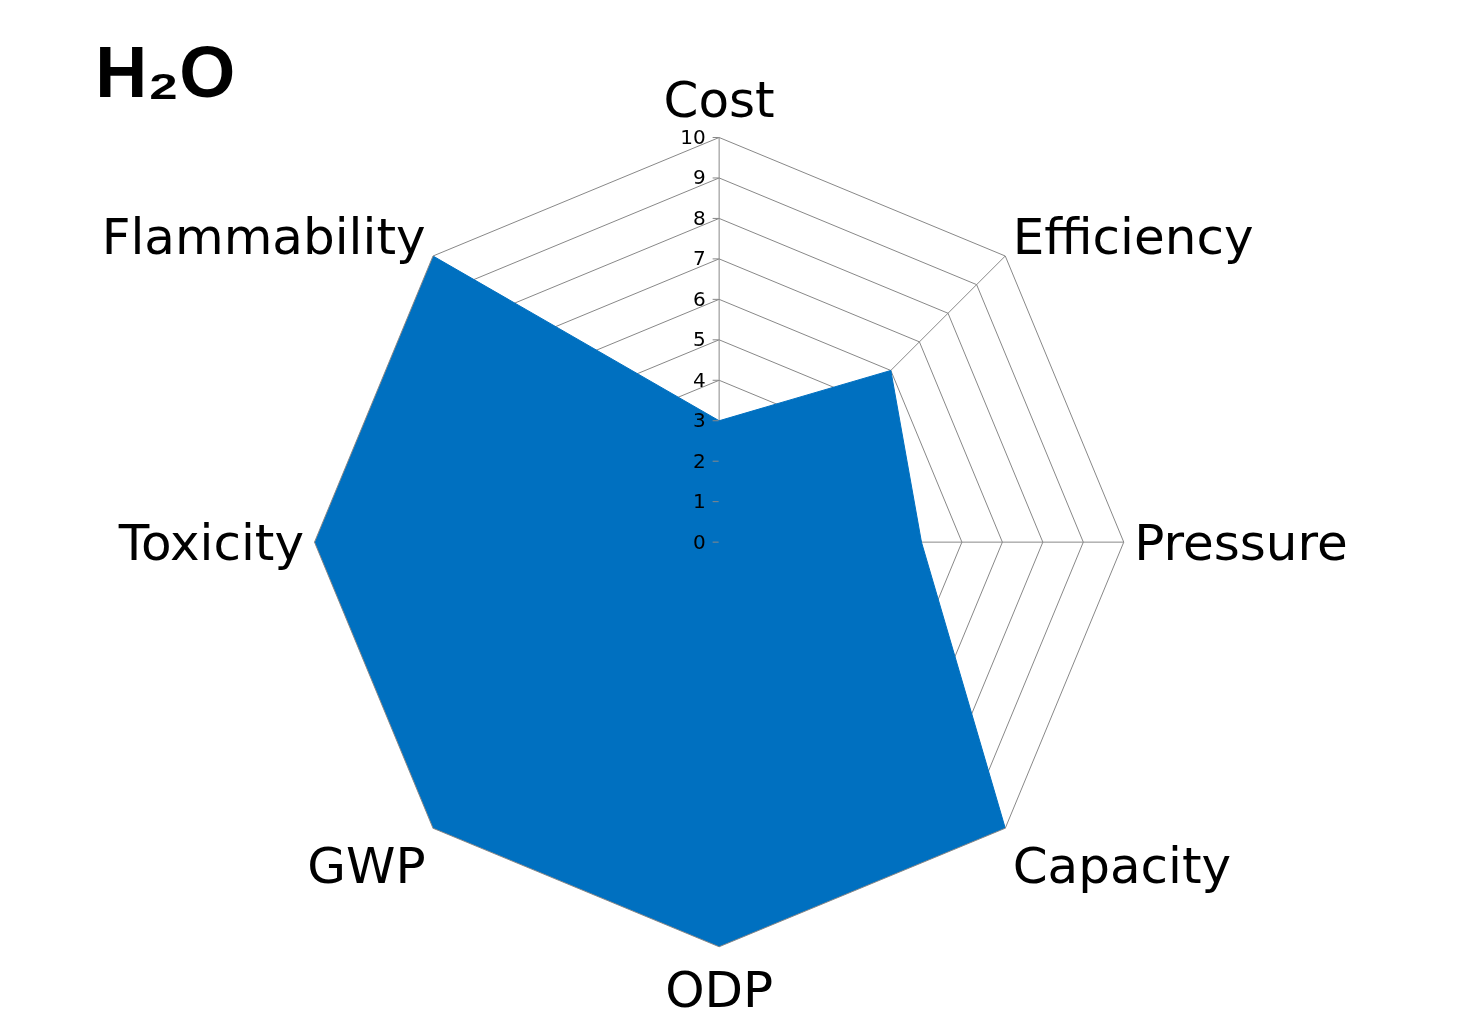 The width and height of the screenshot is (1466, 1035). I want to click on y-tick-label: 4, so click(699, 379).